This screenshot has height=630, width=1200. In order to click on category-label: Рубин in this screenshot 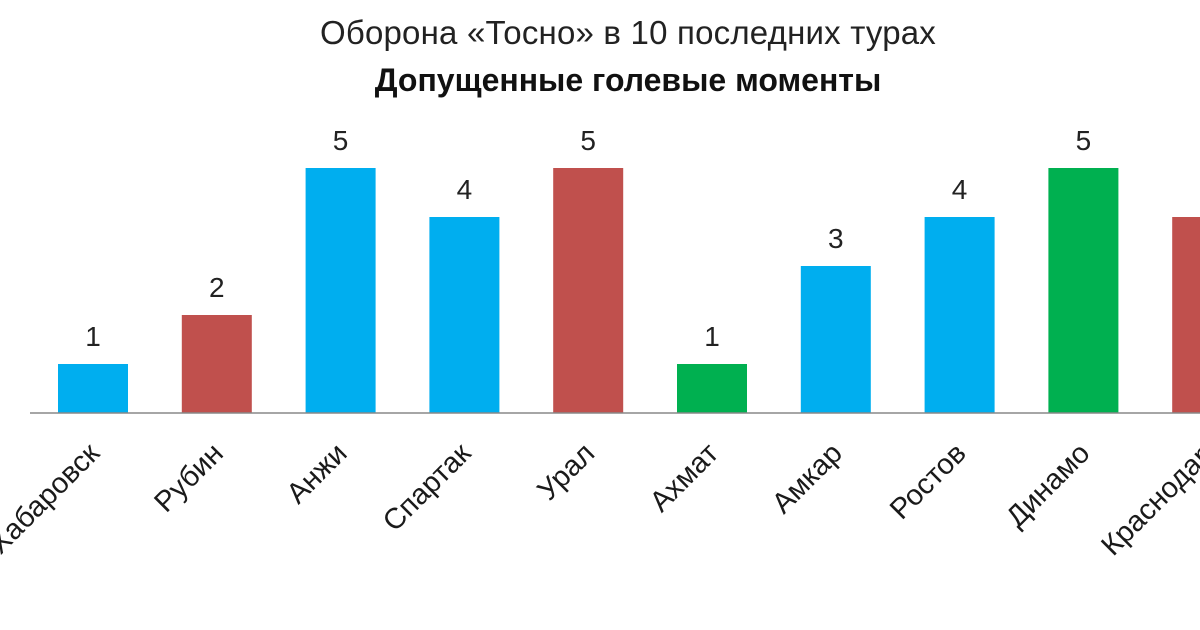, I will do `click(188, 477)`.